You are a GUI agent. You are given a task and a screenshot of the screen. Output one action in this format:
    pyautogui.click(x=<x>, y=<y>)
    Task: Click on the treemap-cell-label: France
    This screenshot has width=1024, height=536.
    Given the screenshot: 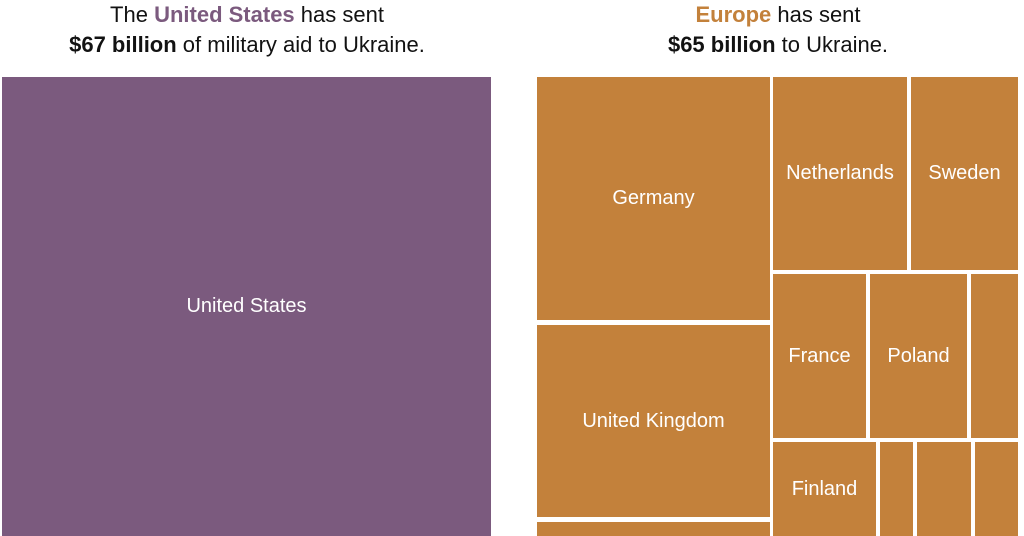 What is the action you would take?
    pyautogui.click(x=819, y=355)
    